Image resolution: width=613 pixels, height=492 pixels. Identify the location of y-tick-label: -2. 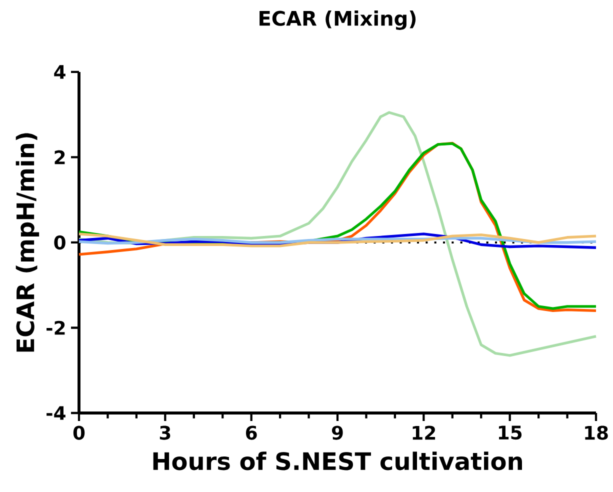
(55, 327).